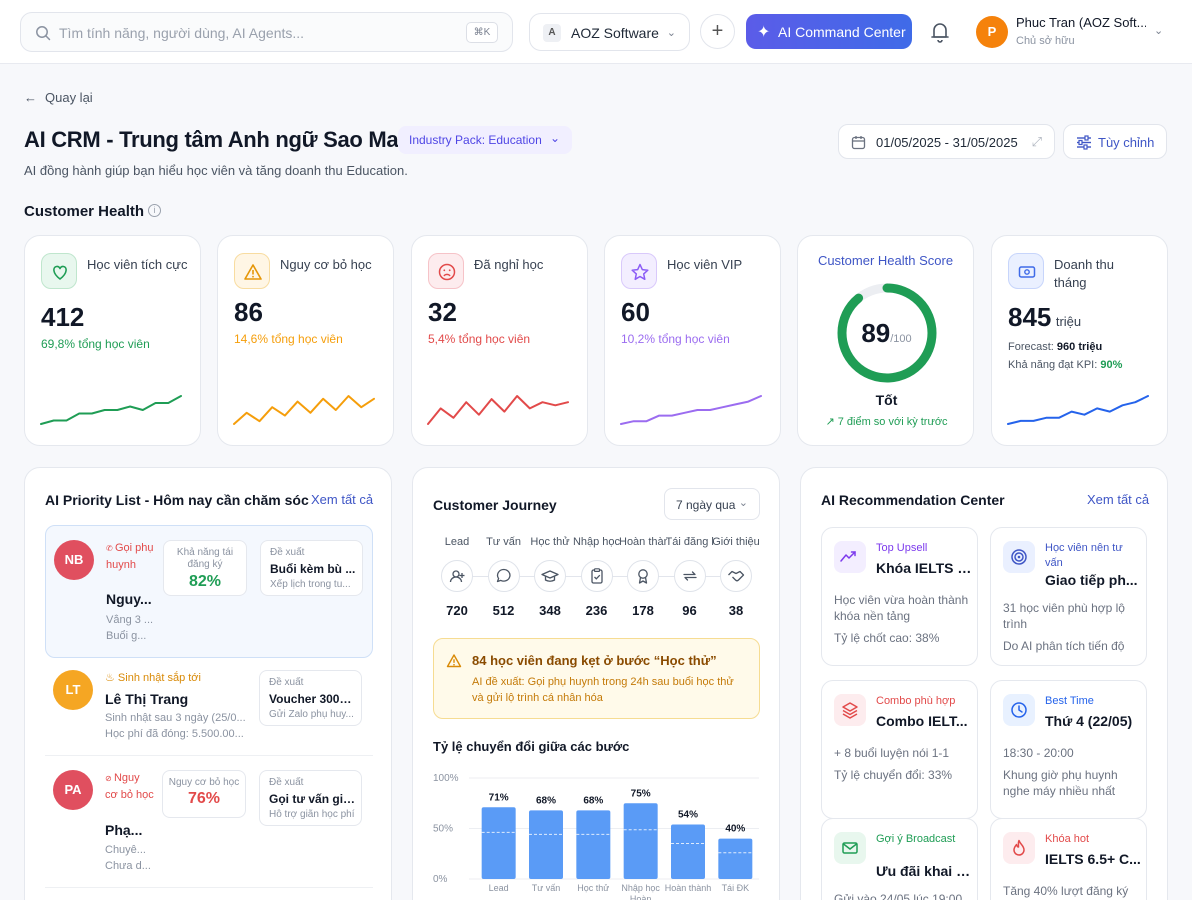 Image resolution: width=1192 pixels, height=900 pixels. I want to click on avatar: LT, so click(73, 690).